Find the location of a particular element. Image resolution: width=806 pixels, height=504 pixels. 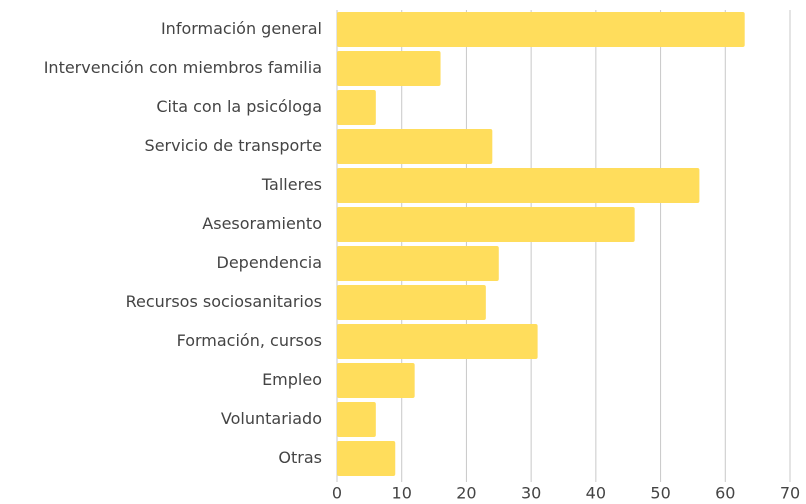

y-tick-label: Empleo is located at coordinates (292, 379).